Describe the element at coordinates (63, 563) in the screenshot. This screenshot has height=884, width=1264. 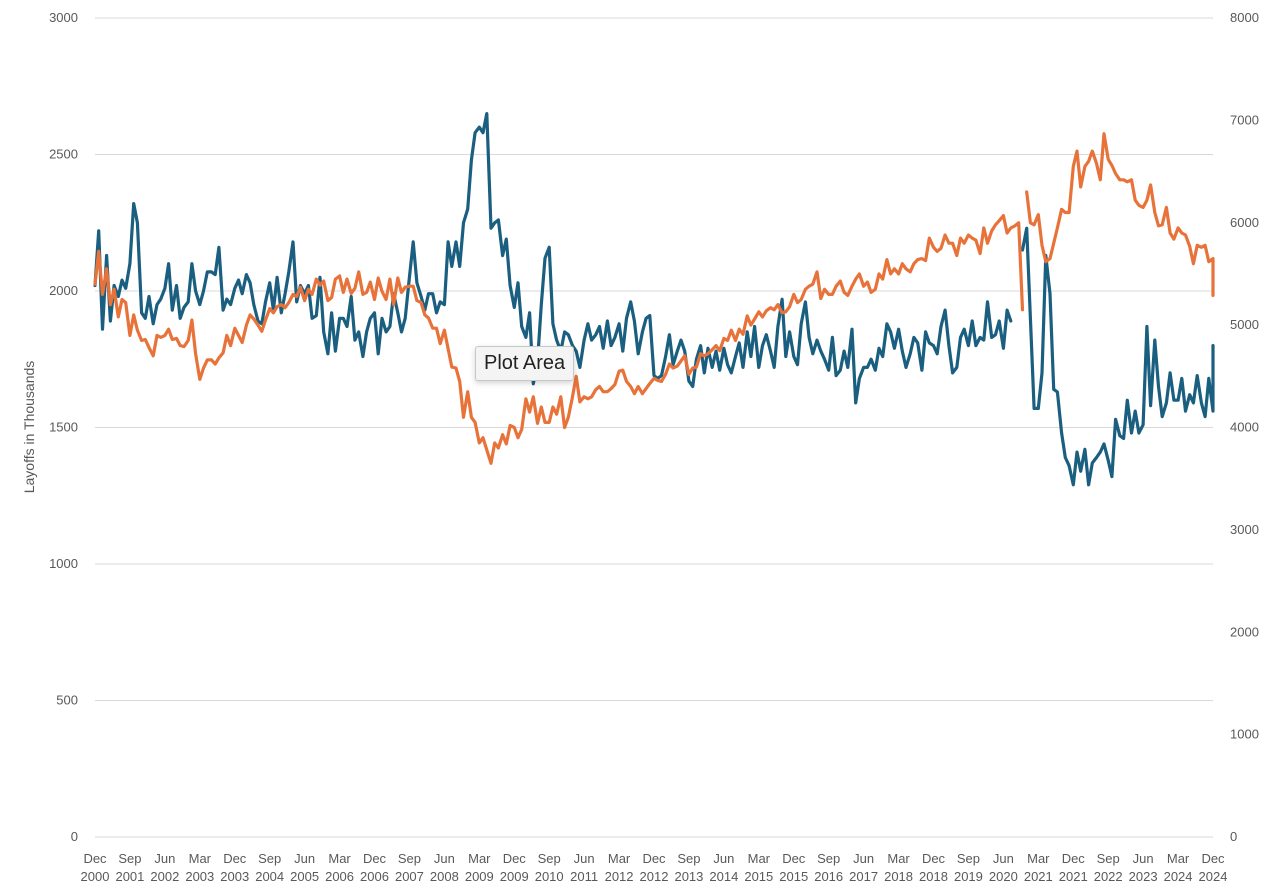
I see `left-tick-label: 1000` at that location.